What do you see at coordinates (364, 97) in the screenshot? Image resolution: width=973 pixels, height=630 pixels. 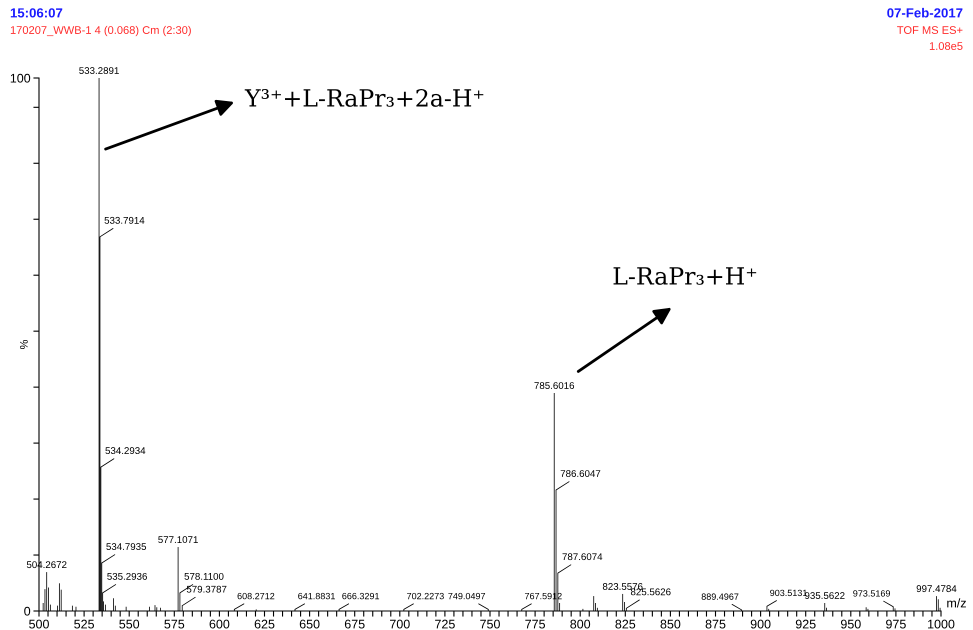 I see `annotation: Y³⁺+L-RaPr₃+2a-H⁺` at bounding box center [364, 97].